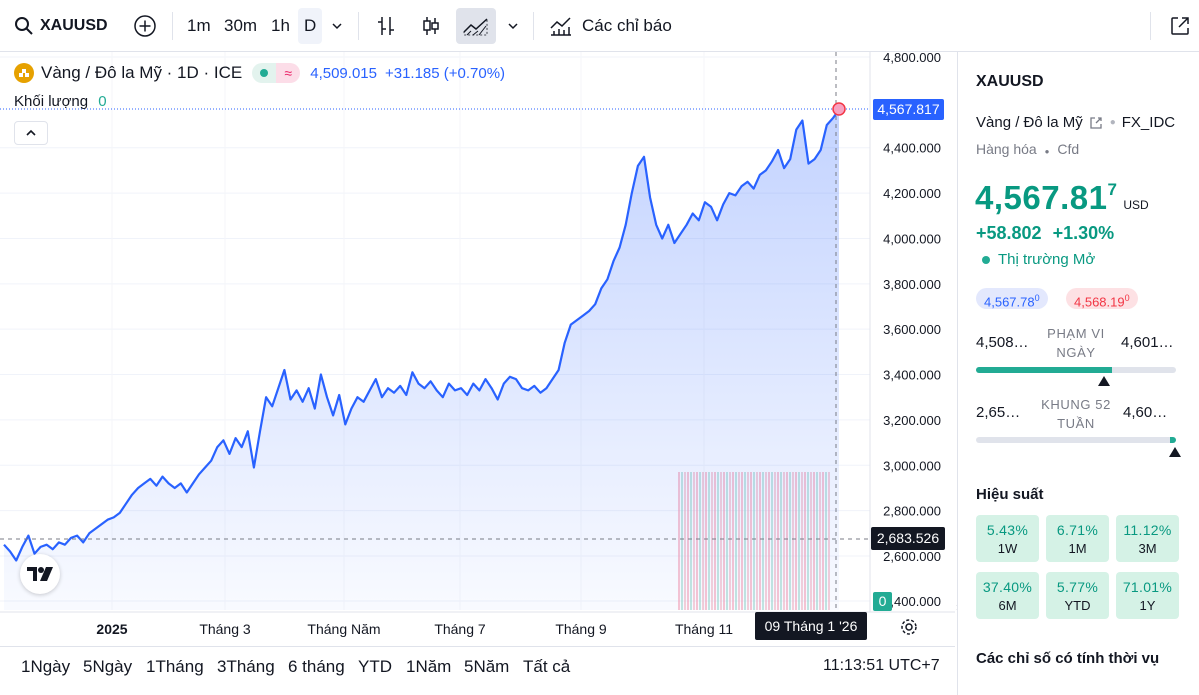 The image size is (1199, 695). What do you see at coordinates (1147, 595) in the screenshot?
I see `perf-1y: 71.01% 1Y` at bounding box center [1147, 595].